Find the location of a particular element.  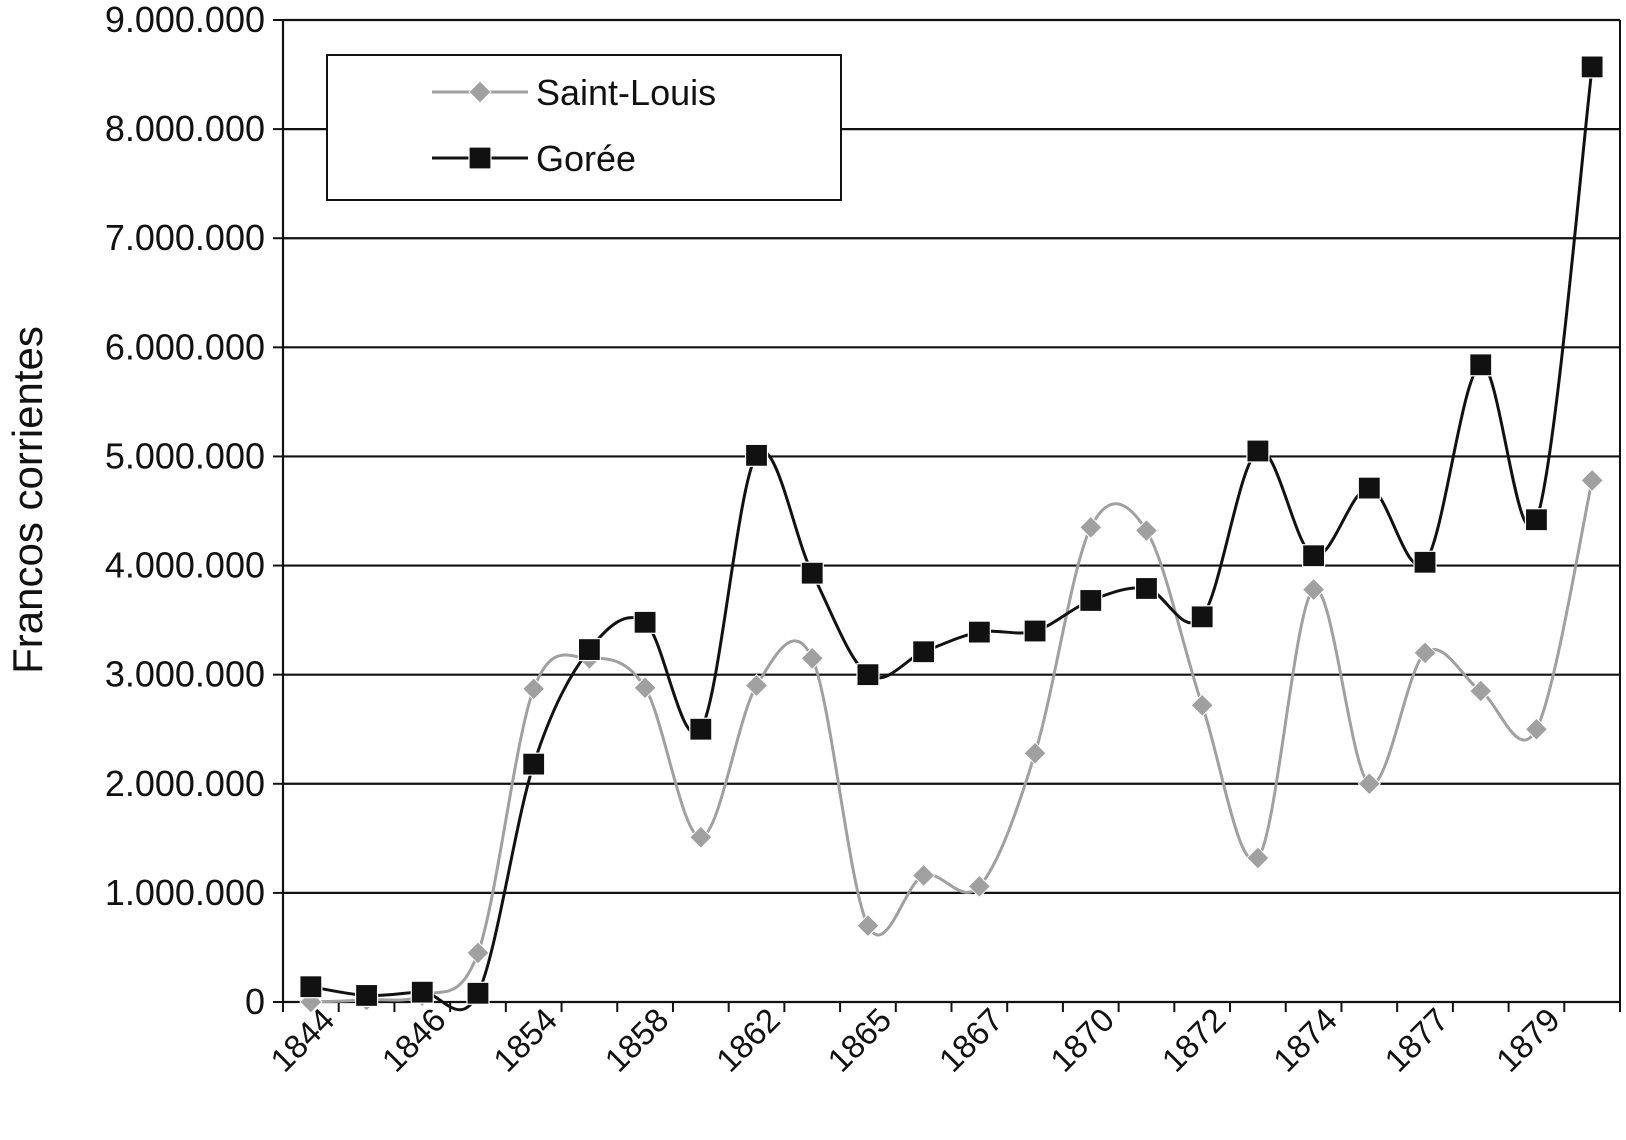

legend-item: Gorée is located at coordinates (534, 158).